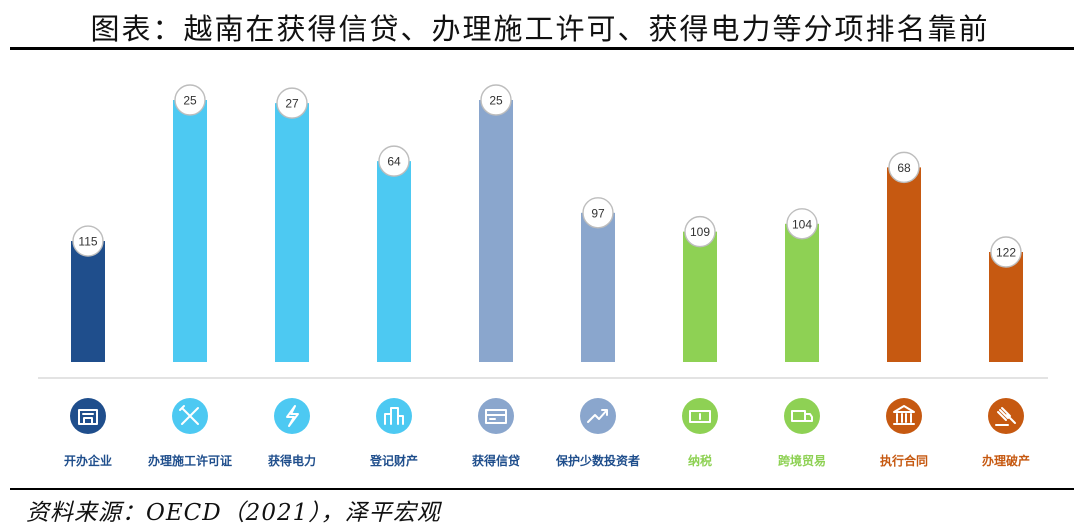  What do you see at coordinates (291, 460) in the screenshot?
I see `category-label-3: 获得电力` at bounding box center [291, 460].